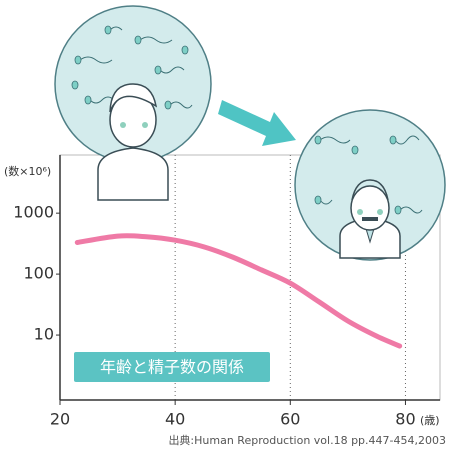 The height and width of the screenshot is (454, 461). What do you see at coordinates (290, 419) in the screenshot?
I see `x-tick-label: 60` at bounding box center [290, 419].